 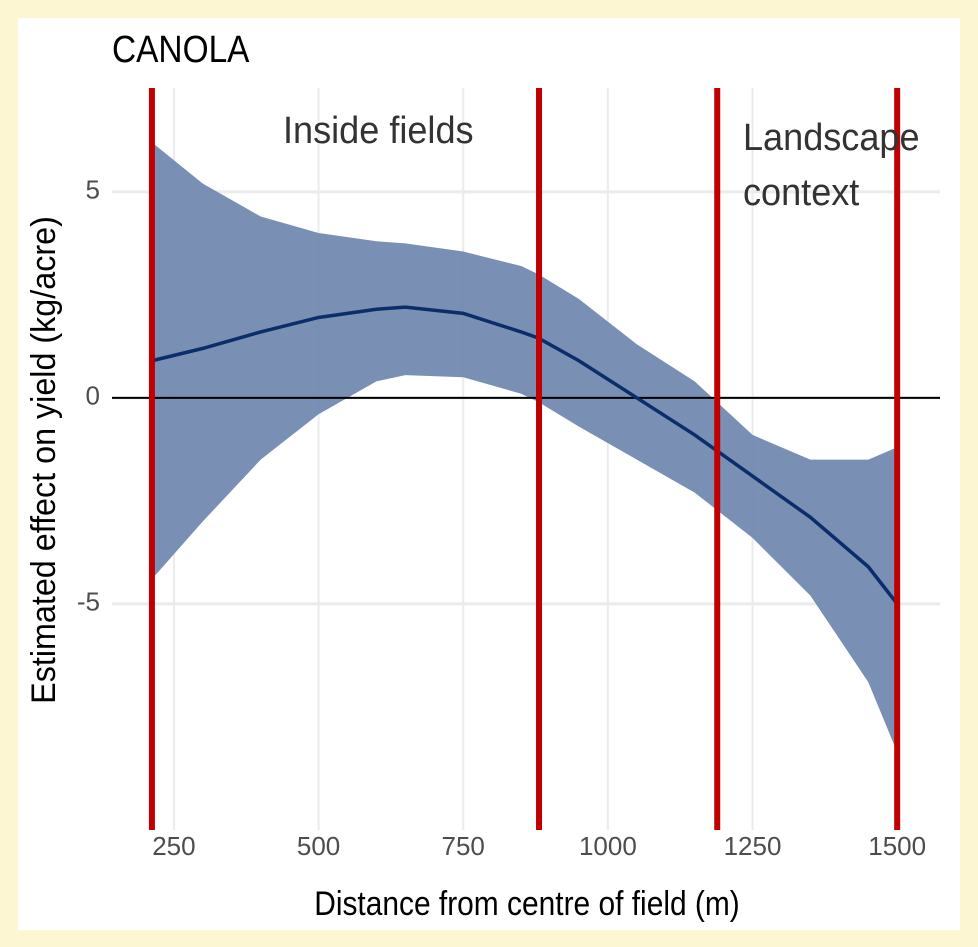 What do you see at coordinates (44, 460) in the screenshot?
I see `y-axis-title: Estimated effect on yield (kg/acre)` at bounding box center [44, 460].